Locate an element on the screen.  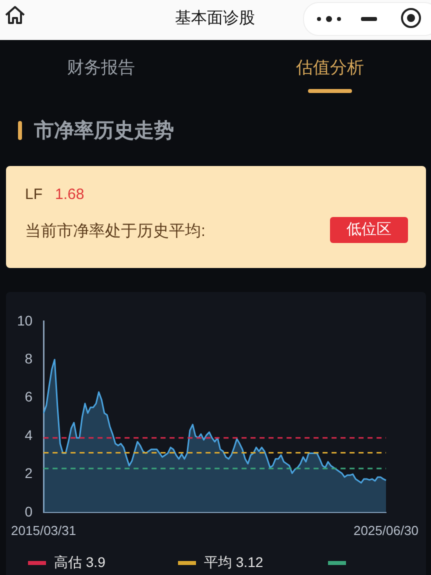
text: 财务报告 is located at coordinates (101, 68).